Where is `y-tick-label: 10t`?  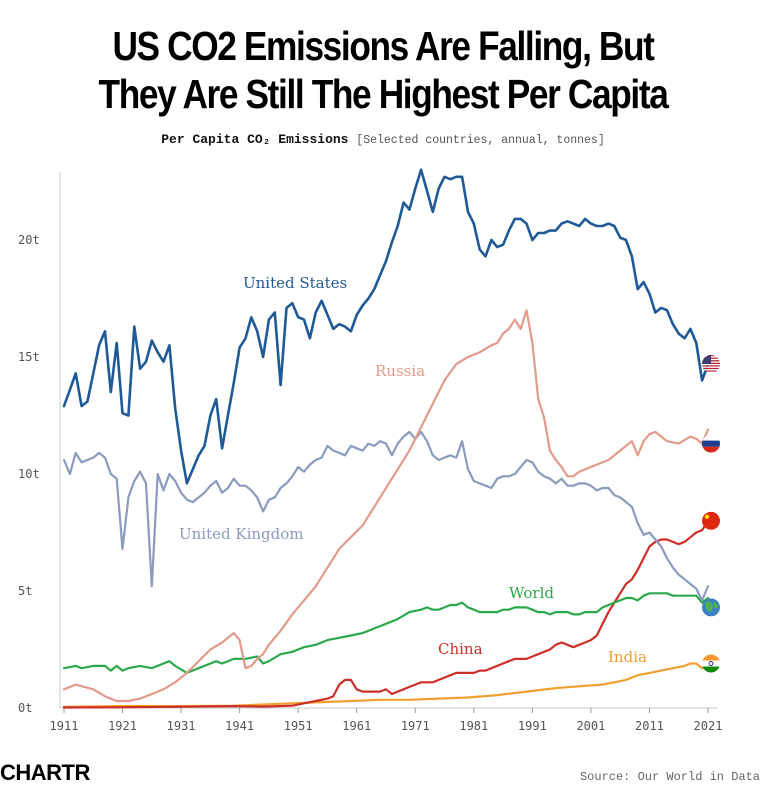 y-tick-label: 10t is located at coordinates (29, 474).